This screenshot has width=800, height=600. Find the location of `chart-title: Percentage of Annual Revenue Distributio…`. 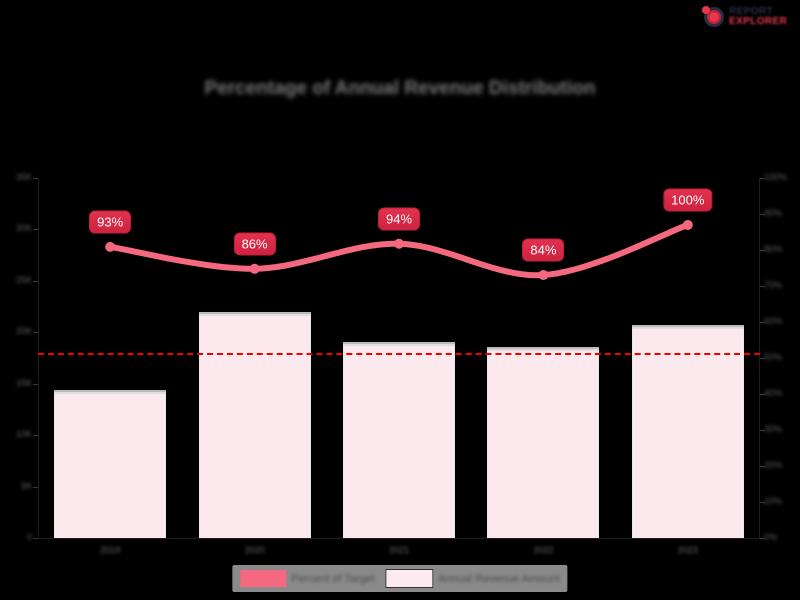

chart-title: Percentage of Annual Revenue Distributio… is located at coordinates (400, 88).